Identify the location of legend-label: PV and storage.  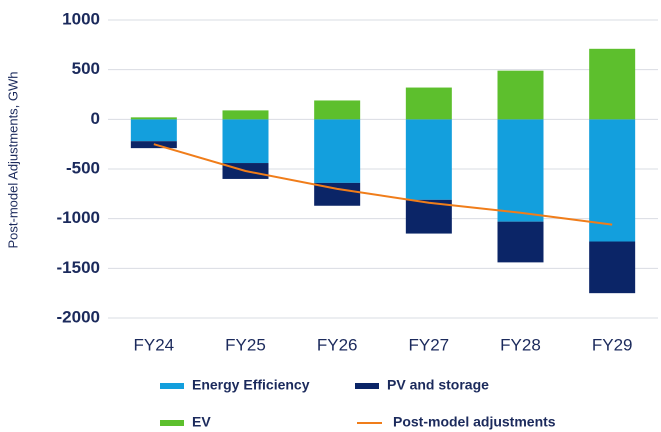
(438, 385).